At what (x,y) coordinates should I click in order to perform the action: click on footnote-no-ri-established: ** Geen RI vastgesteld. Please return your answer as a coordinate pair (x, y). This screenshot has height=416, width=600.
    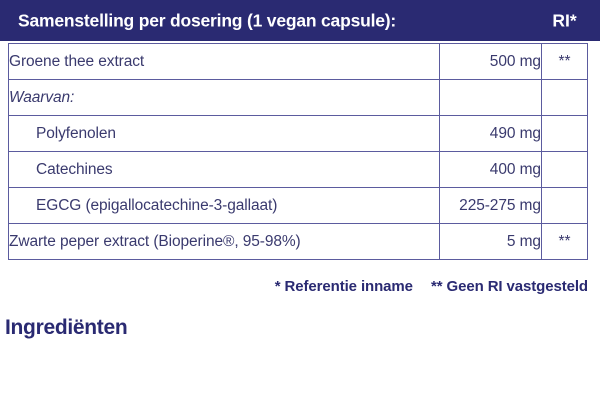
    Looking at the image, I should click on (509, 286).